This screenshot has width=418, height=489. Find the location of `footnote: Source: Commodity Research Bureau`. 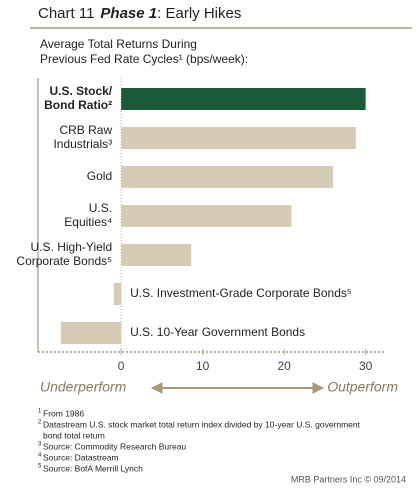

footnote: Source: Commodity Research Bureau is located at coordinates (114, 446).